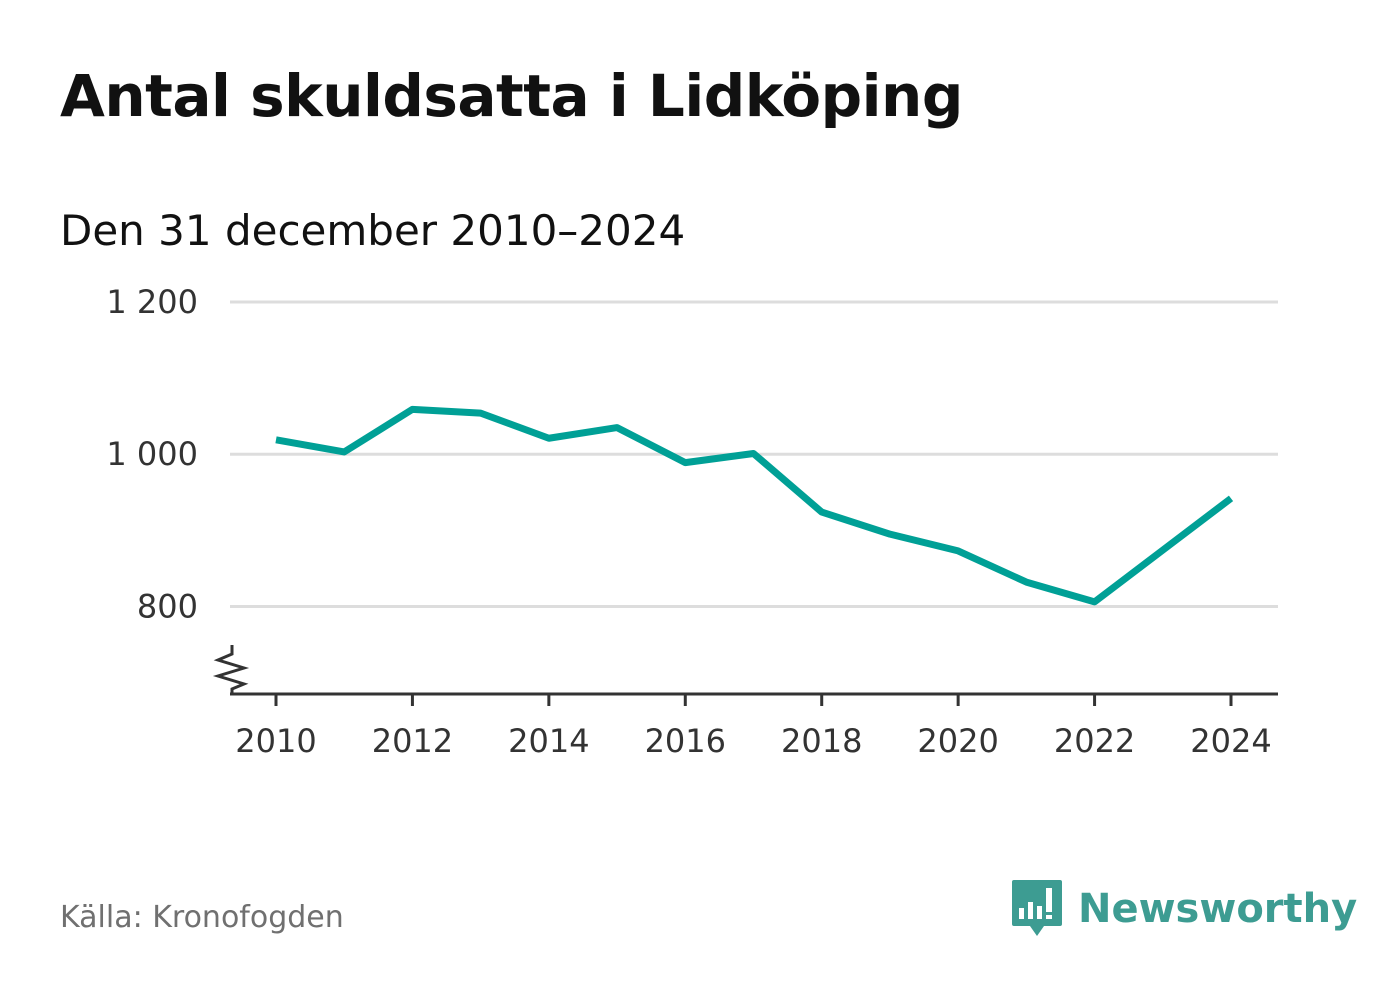 This screenshot has height=999, width=1382. Describe the element at coordinates (1094, 741) in the screenshot. I see `x-tick-label: 2022` at that location.